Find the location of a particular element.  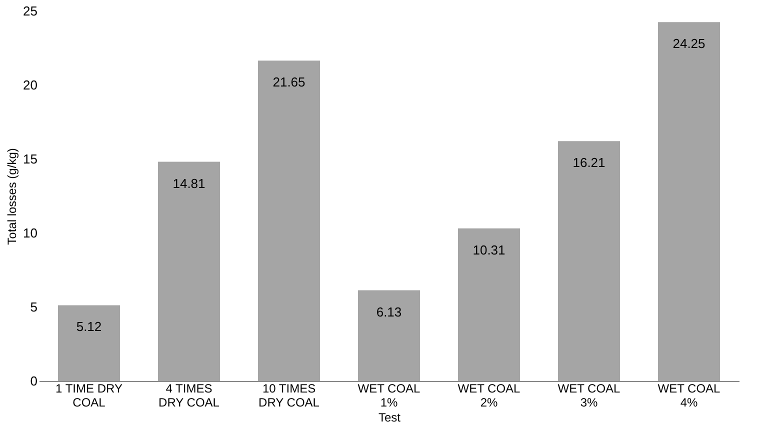

x-tick-label: 1 TIME DRY COAL is located at coordinates (89, 396).